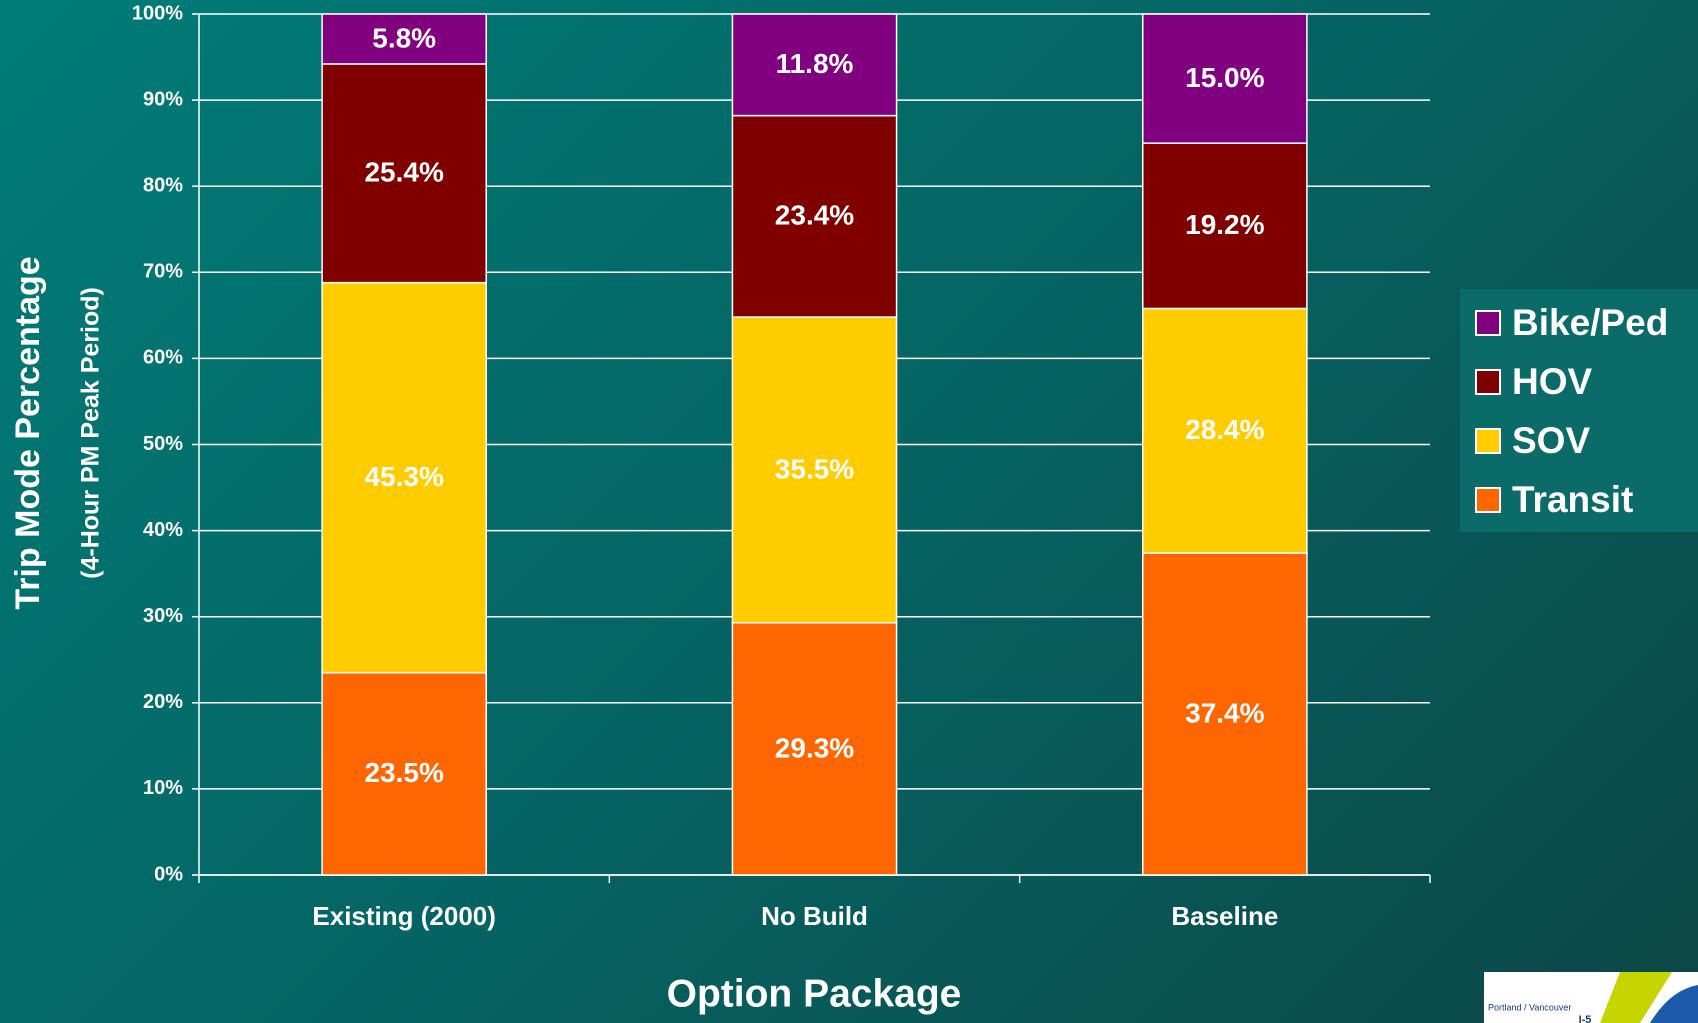  What do you see at coordinates (163, 616) in the screenshot?
I see `y-tick-label: 30%` at bounding box center [163, 616].